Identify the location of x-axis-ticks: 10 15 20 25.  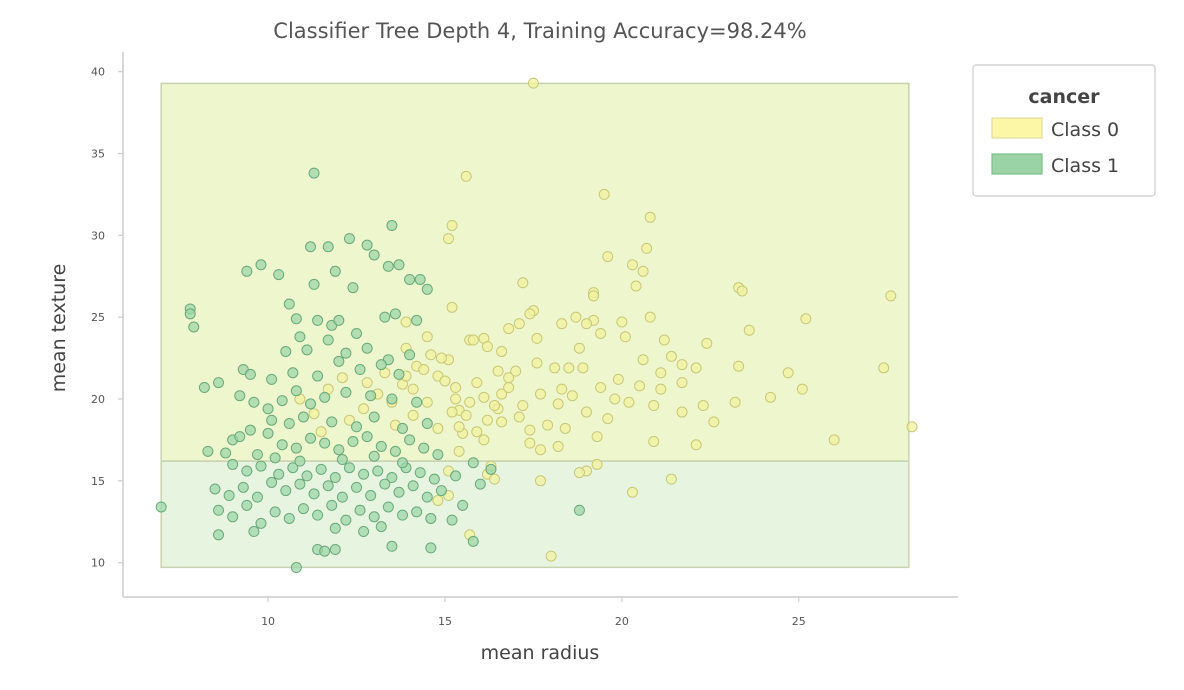
(533, 612).